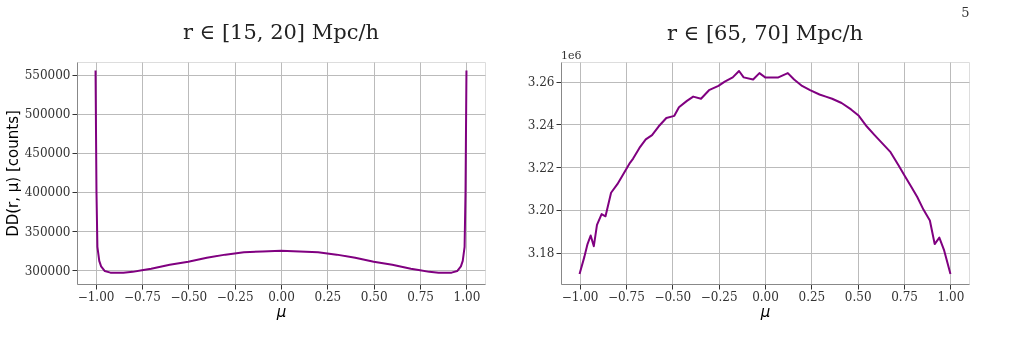  What do you see at coordinates (765, 33) in the screenshot?
I see `chart-title: r ∈ [65, 70] Mpc/h` at bounding box center [765, 33].